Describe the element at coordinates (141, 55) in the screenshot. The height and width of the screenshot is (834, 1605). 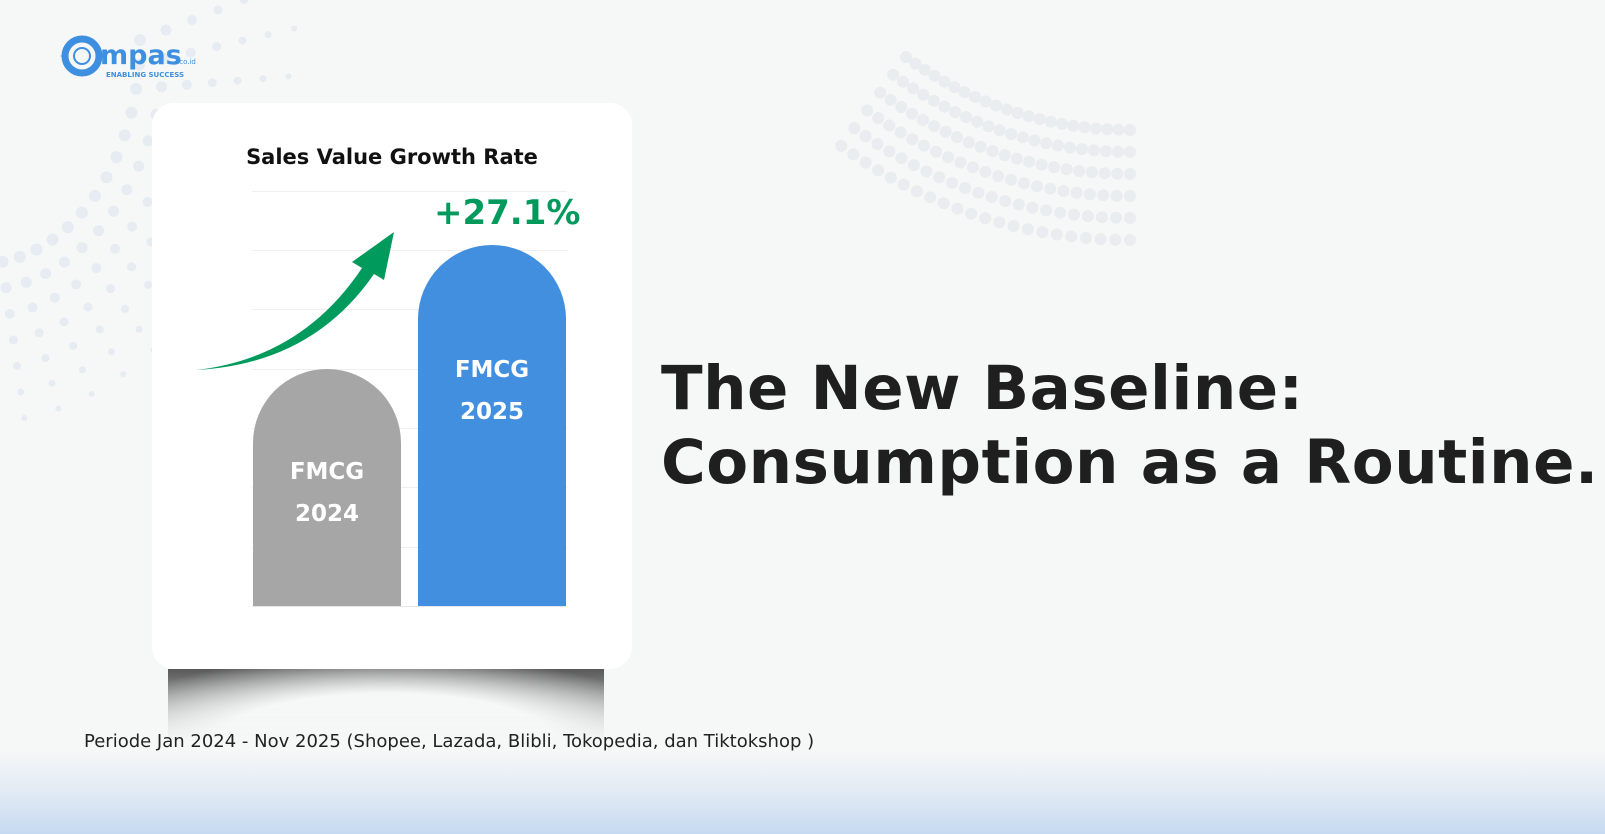
I see `svg-text: mpas` at that location.